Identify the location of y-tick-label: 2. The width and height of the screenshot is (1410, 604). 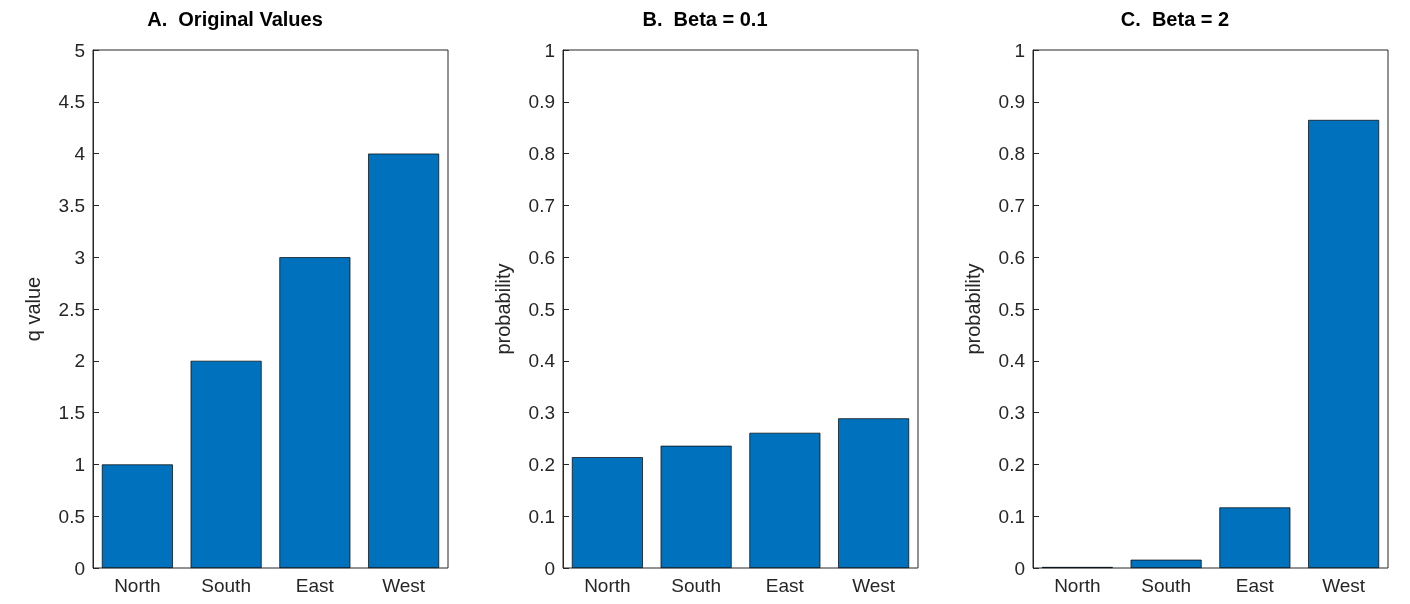
(79, 361).